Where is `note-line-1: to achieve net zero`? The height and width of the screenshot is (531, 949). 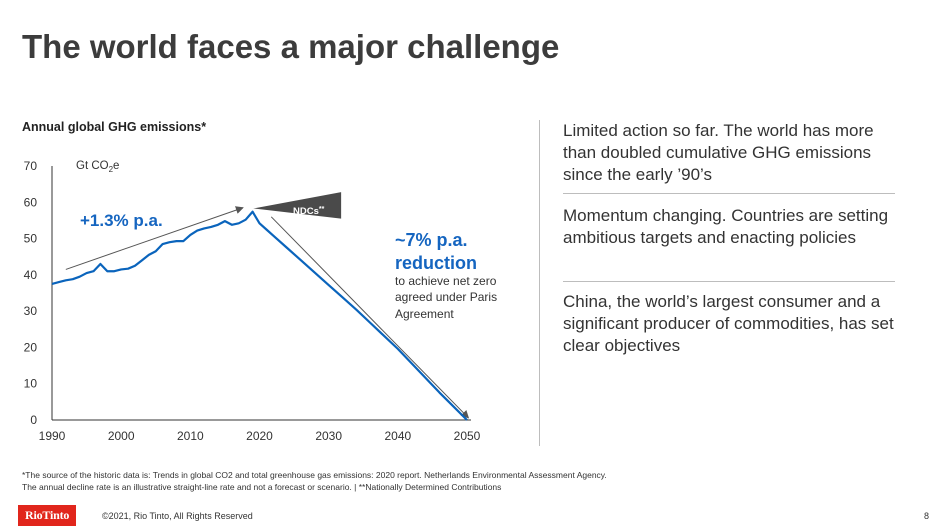
note-line-1: to achieve net zero is located at coordinates (446, 281).